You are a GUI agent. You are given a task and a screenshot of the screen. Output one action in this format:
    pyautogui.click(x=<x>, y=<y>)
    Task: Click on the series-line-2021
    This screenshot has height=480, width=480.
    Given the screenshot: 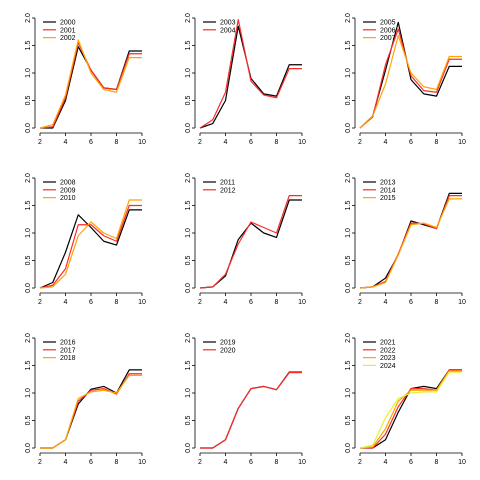 What is the action you would take?
    pyautogui.click(x=411, y=409)
    